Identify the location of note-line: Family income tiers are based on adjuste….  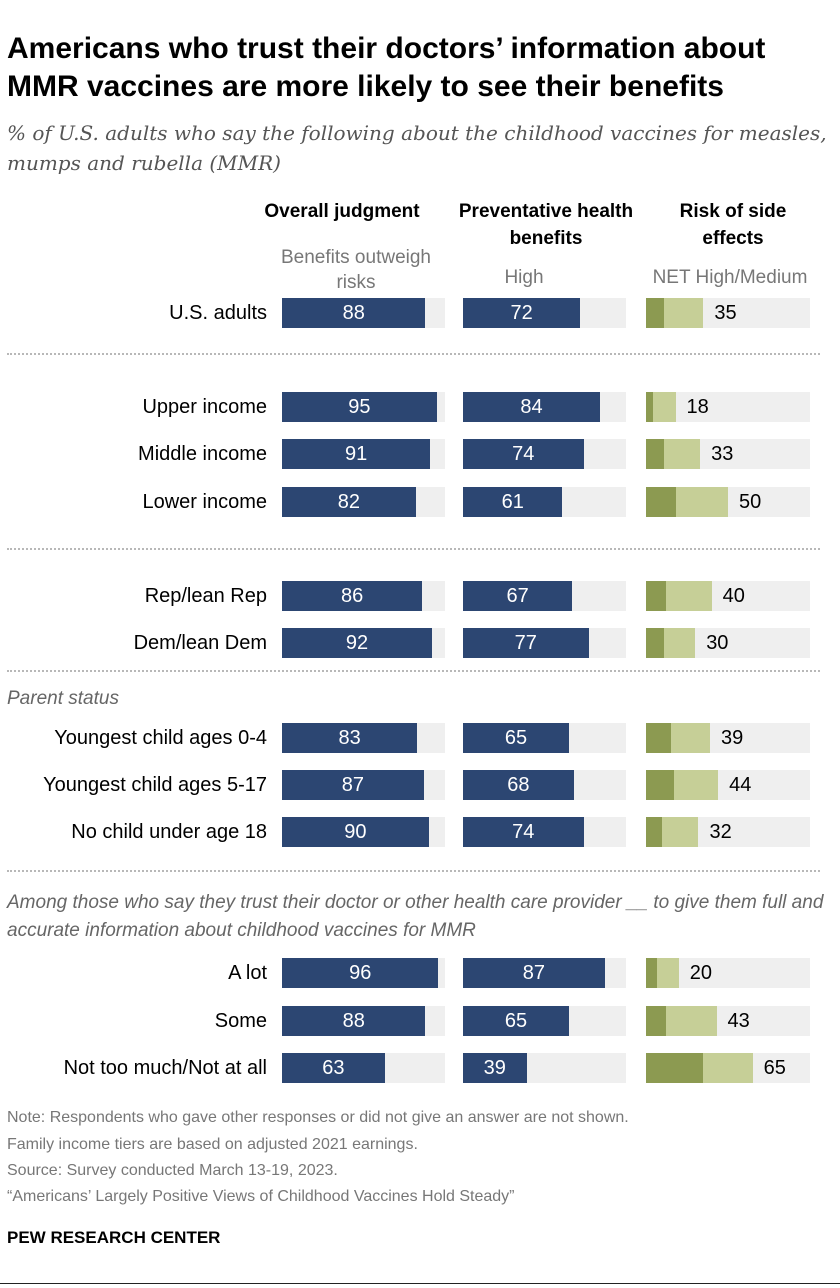
(212, 1144).